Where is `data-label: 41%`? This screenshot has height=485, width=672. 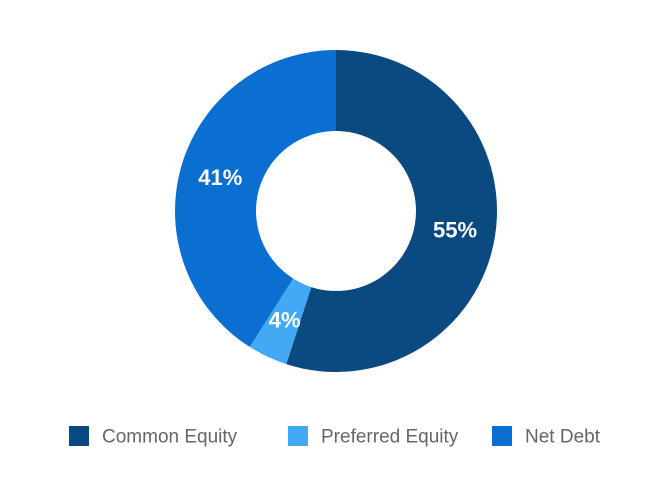
data-label: 41% is located at coordinates (220, 177).